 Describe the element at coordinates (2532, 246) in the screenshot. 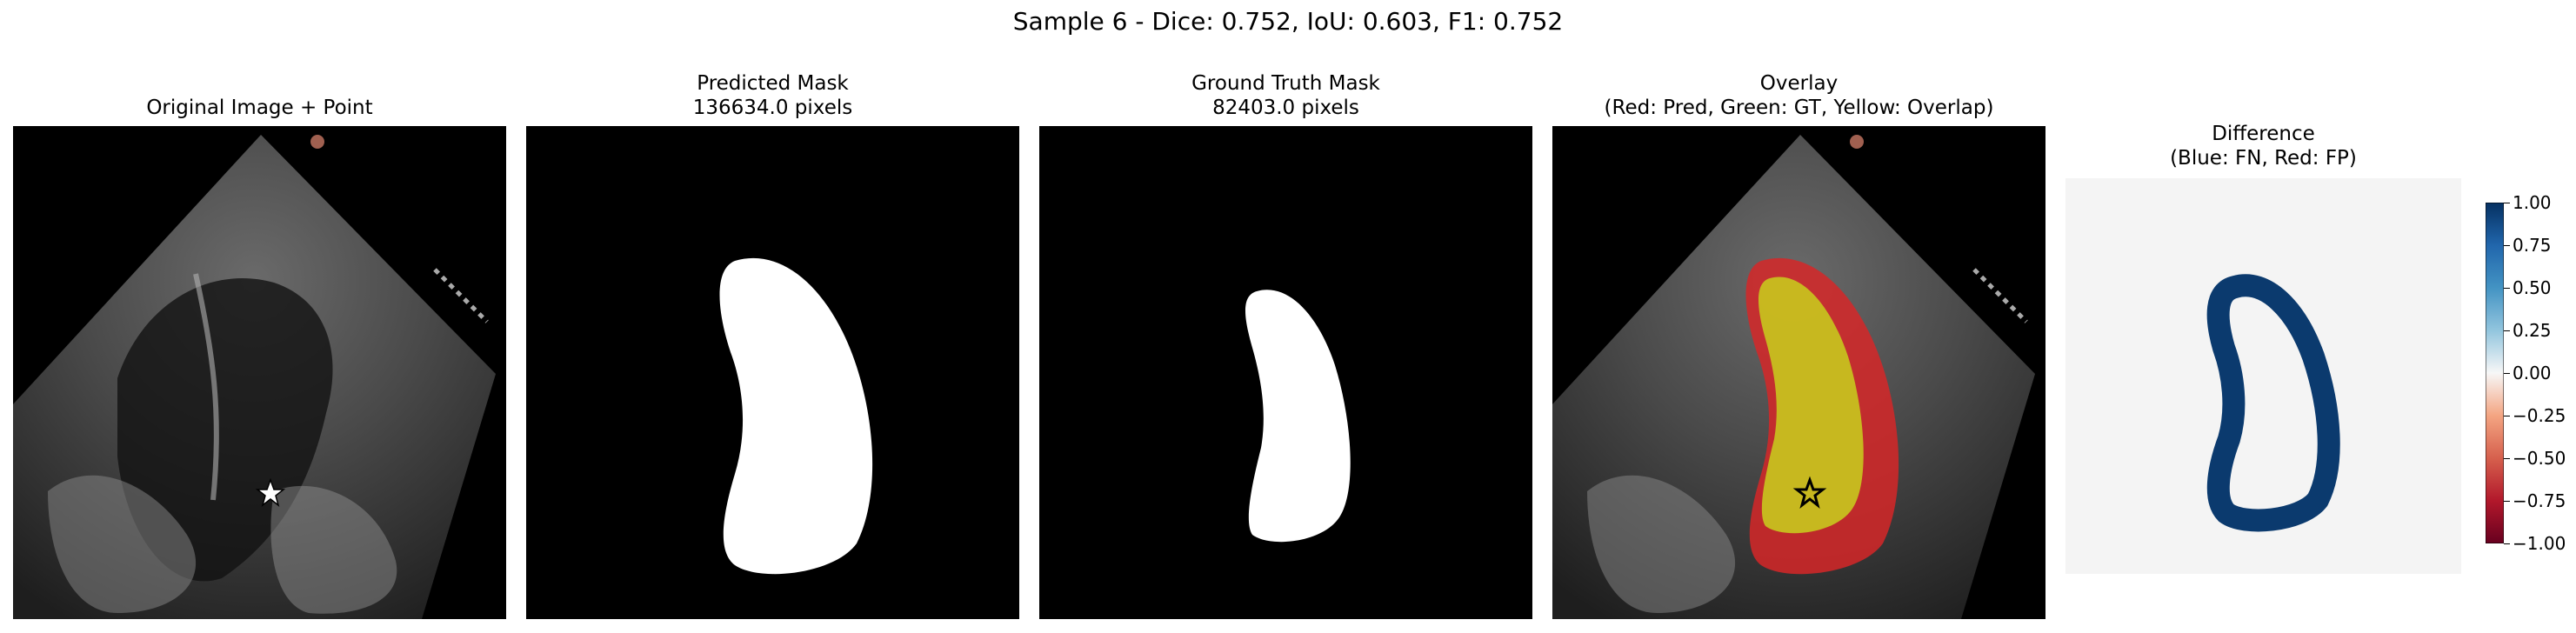

I see `colorbar-tick-label: 0.75` at that location.